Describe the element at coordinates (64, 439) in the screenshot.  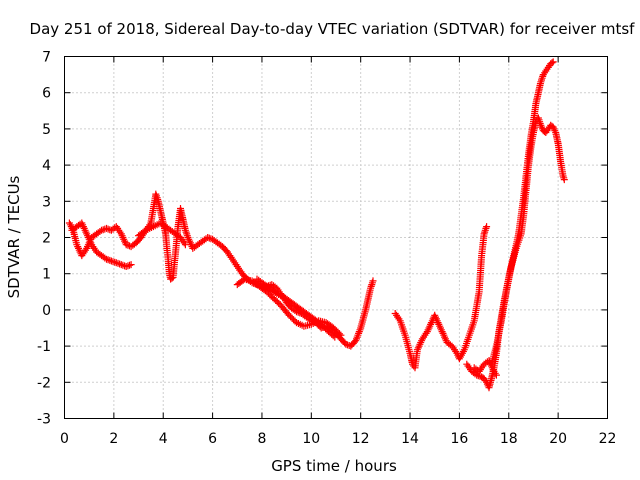
I see `x-tick-label: 0` at that location.